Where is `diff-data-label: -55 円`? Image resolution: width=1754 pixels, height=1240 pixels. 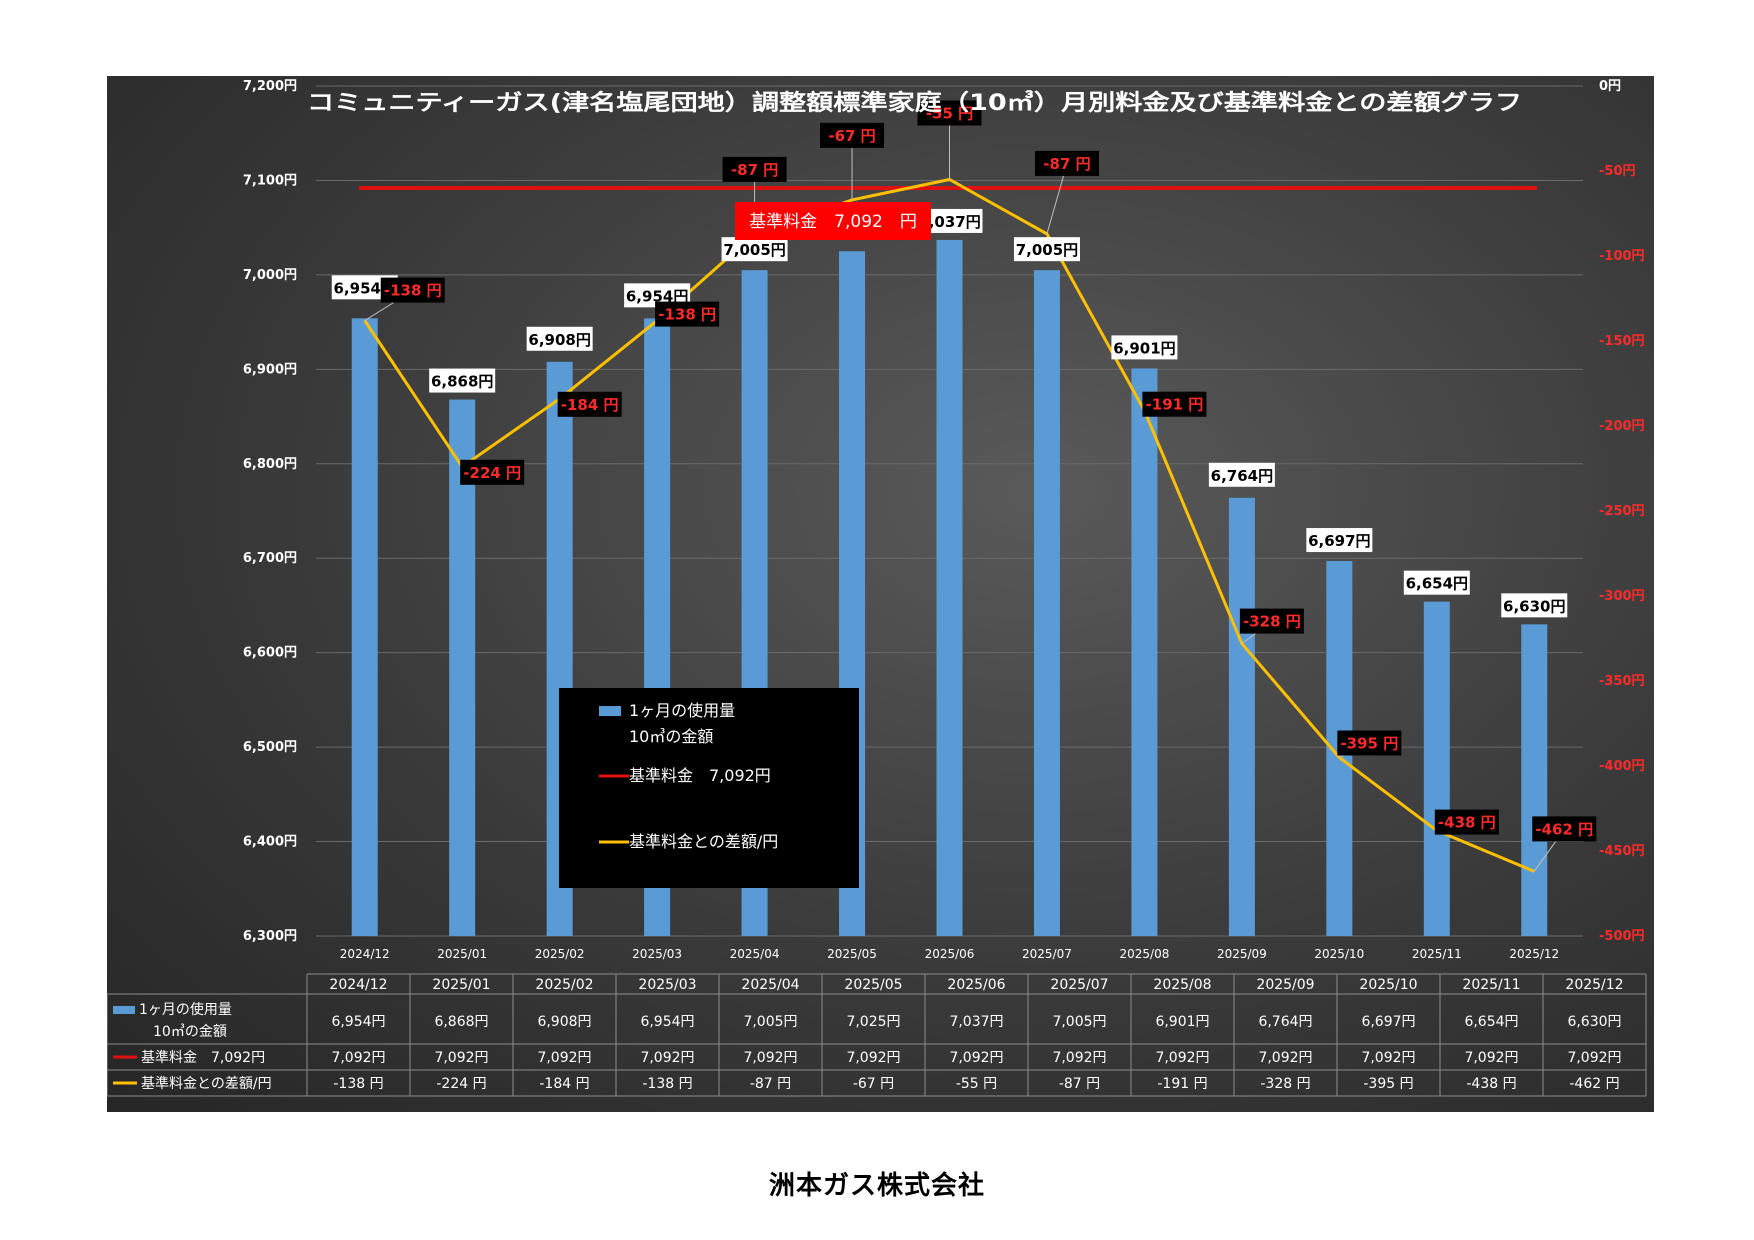
diff-data-label: -55 円 is located at coordinates (949, 114).